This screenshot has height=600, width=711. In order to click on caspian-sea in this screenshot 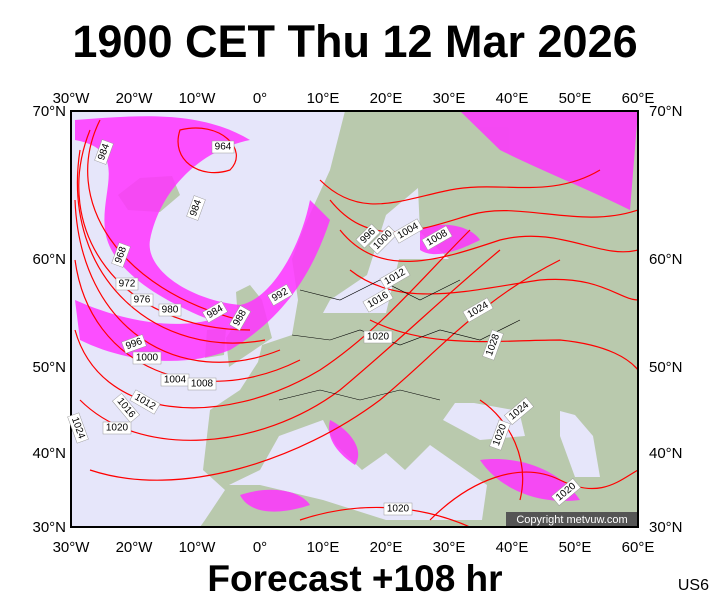, I will do `click(580, 444)`.